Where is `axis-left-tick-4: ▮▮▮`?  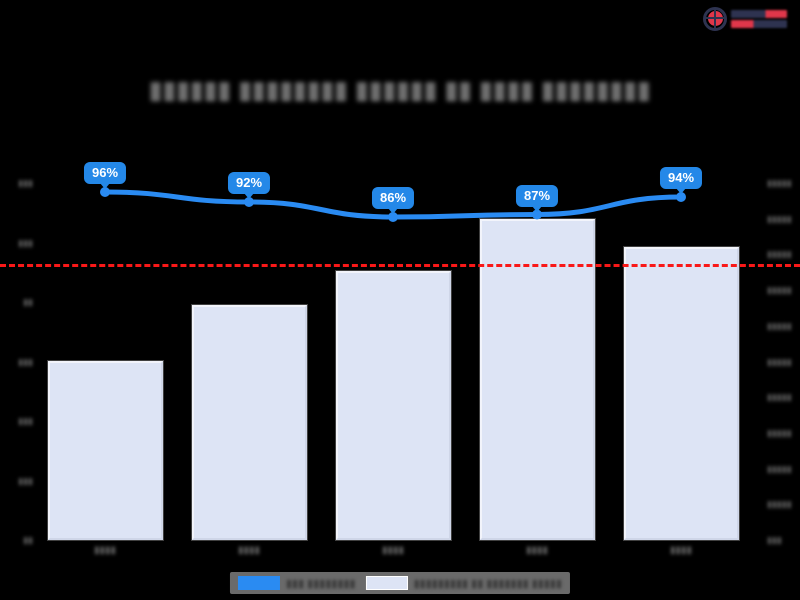
axis-left-tick-4: ▮▮▮ is located at coordinates (25, 361).